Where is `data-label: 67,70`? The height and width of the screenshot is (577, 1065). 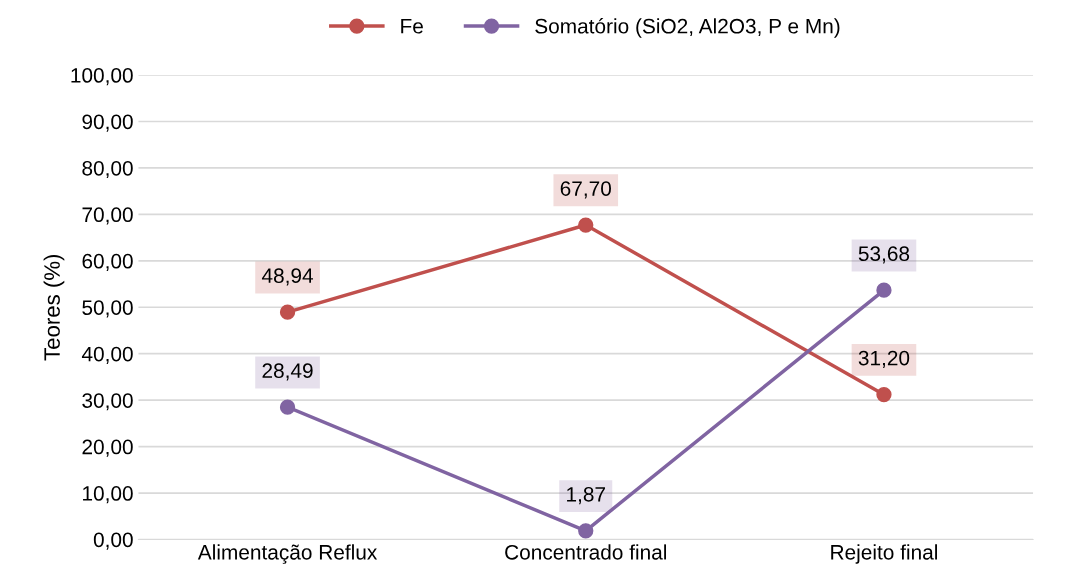 data-label: 67,70 is located at coordinates (585, 190).